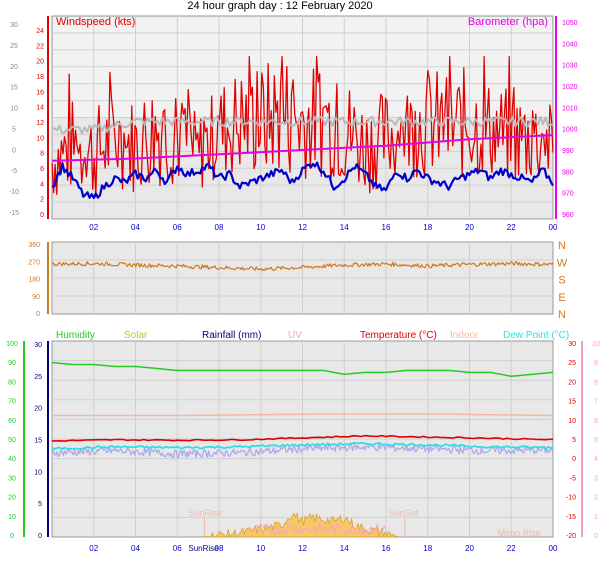  Describe the element at coordinates (40, 123) in the screenshot. I see `wind-tick: 12` at that location.